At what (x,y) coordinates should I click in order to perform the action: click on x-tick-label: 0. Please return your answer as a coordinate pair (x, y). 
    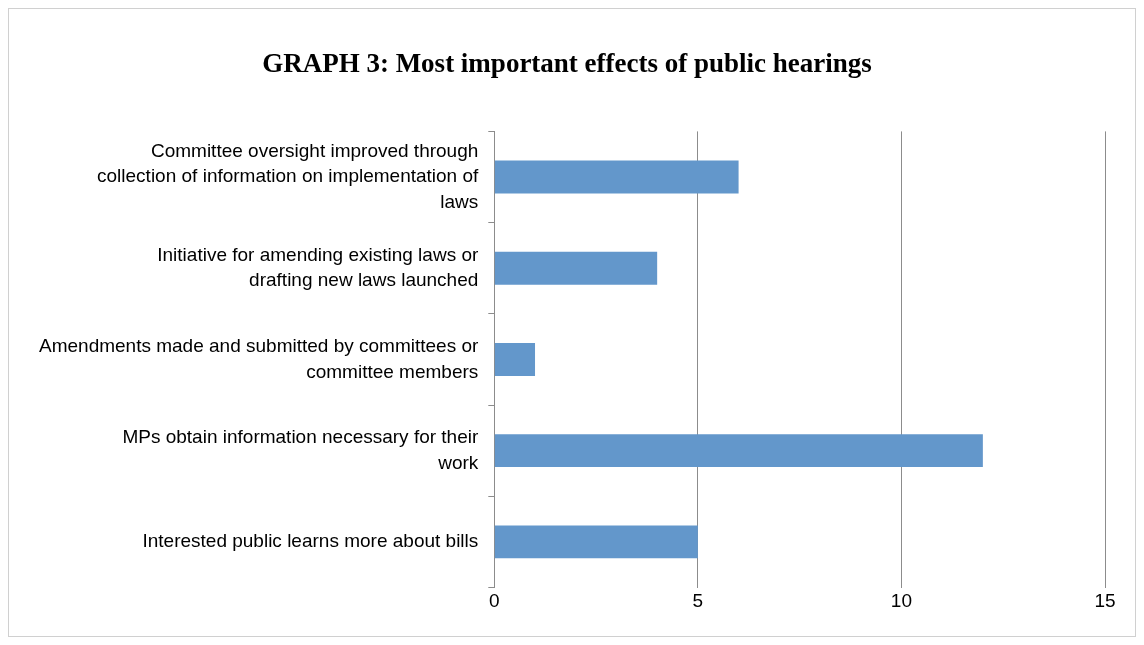
    Looking at the image, I should click on (494, 601).